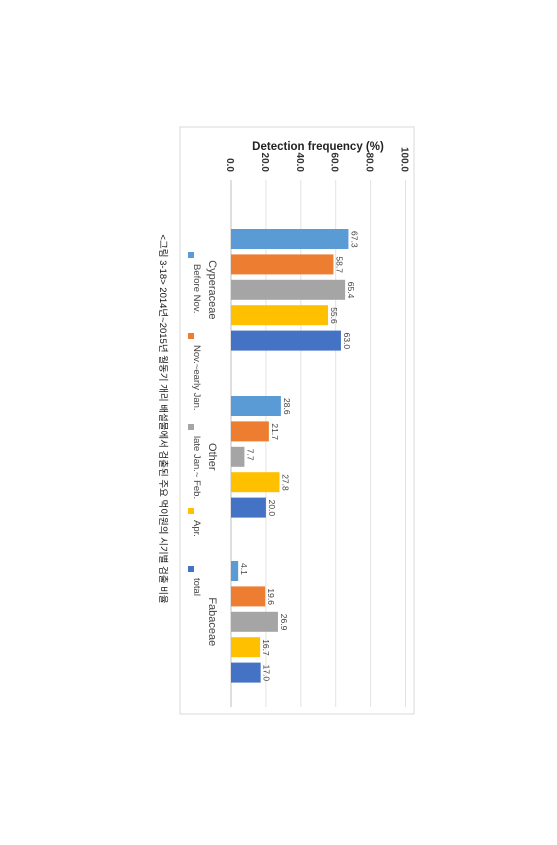  I want to click on data-label: 7.7, so click(250, 455).